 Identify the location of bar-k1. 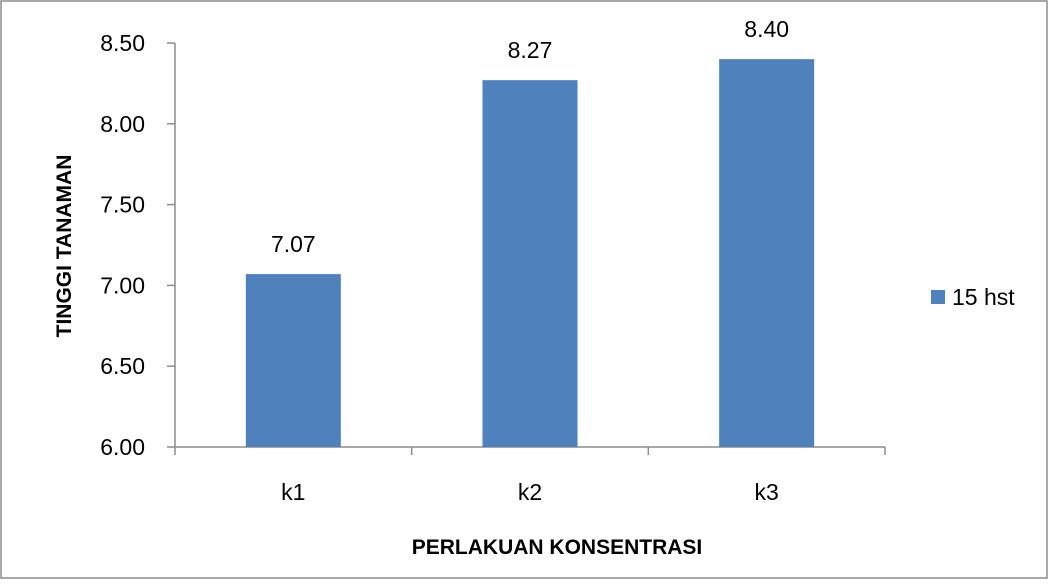
(293, 360).